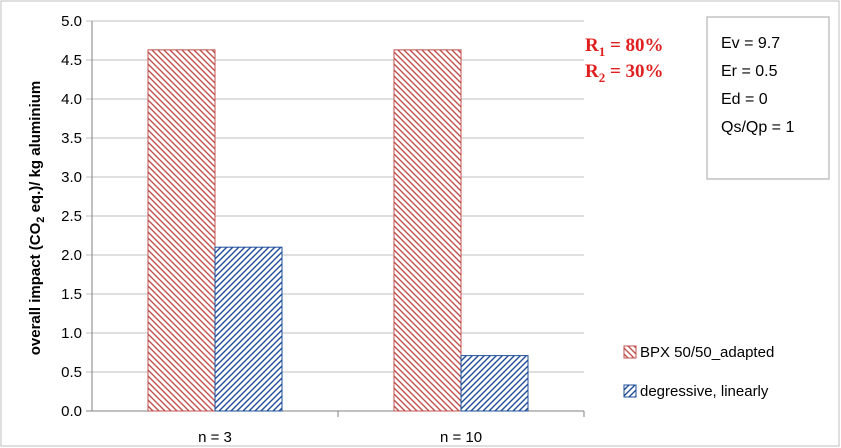  What do you see at coordinates (71, 177) in the screenshot?
I see `y-tick-label: 3.0` at bounding box center [71, 177].